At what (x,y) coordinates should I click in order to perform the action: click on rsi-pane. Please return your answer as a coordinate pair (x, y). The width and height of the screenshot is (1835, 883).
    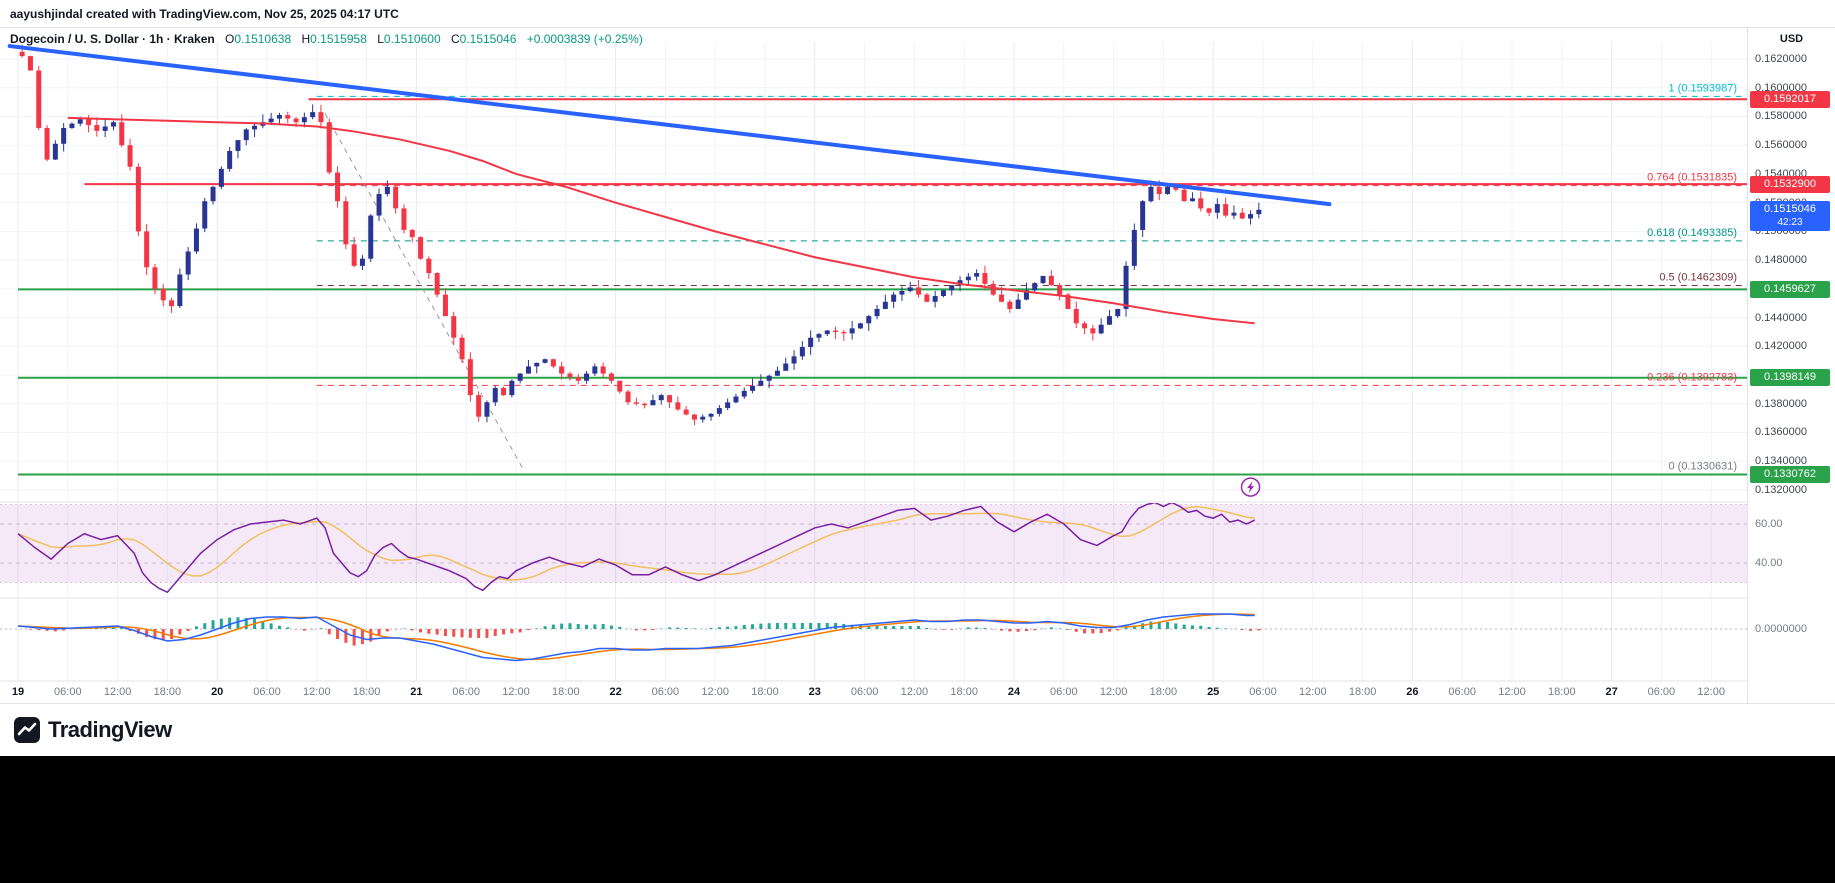
    Looking at the image, I should click on (873, 548).